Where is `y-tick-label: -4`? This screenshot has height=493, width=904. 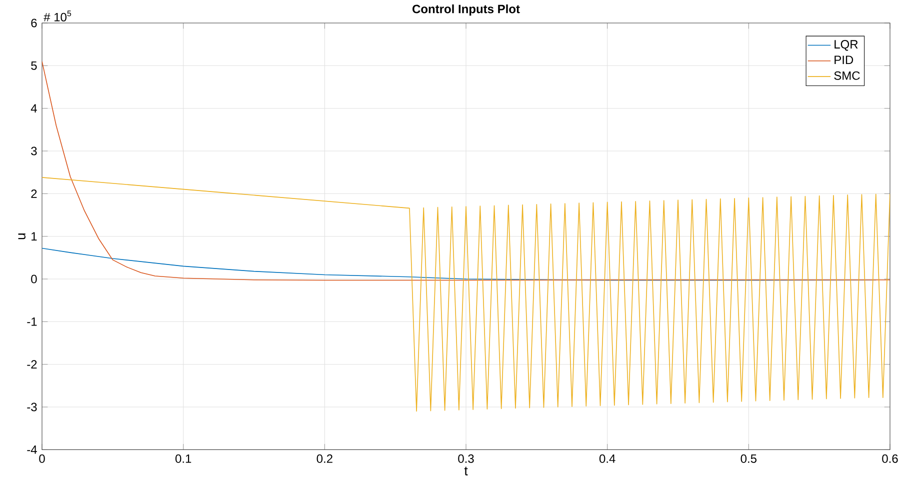 y-tick-label: -4 is located at coordinates (32, 450).